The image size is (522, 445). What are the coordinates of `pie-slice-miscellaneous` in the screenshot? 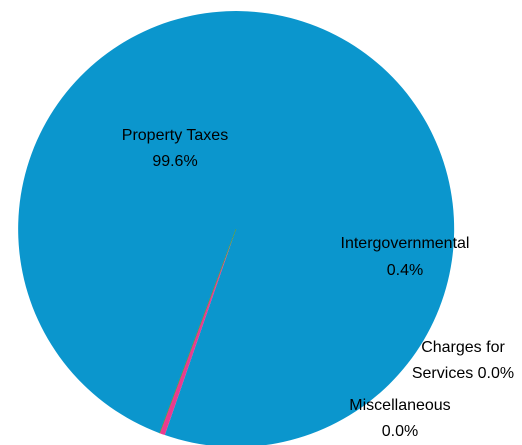 It's located at (198, 331).